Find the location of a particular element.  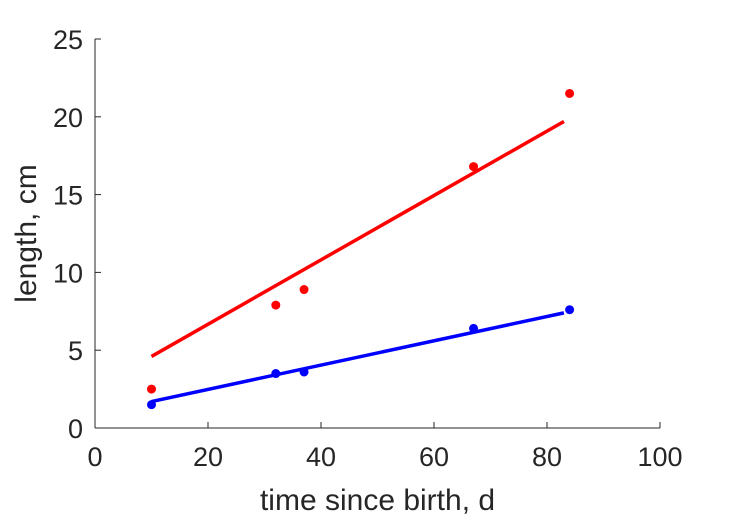

x-tick-label: 80 is located at coordinates (547, 457).